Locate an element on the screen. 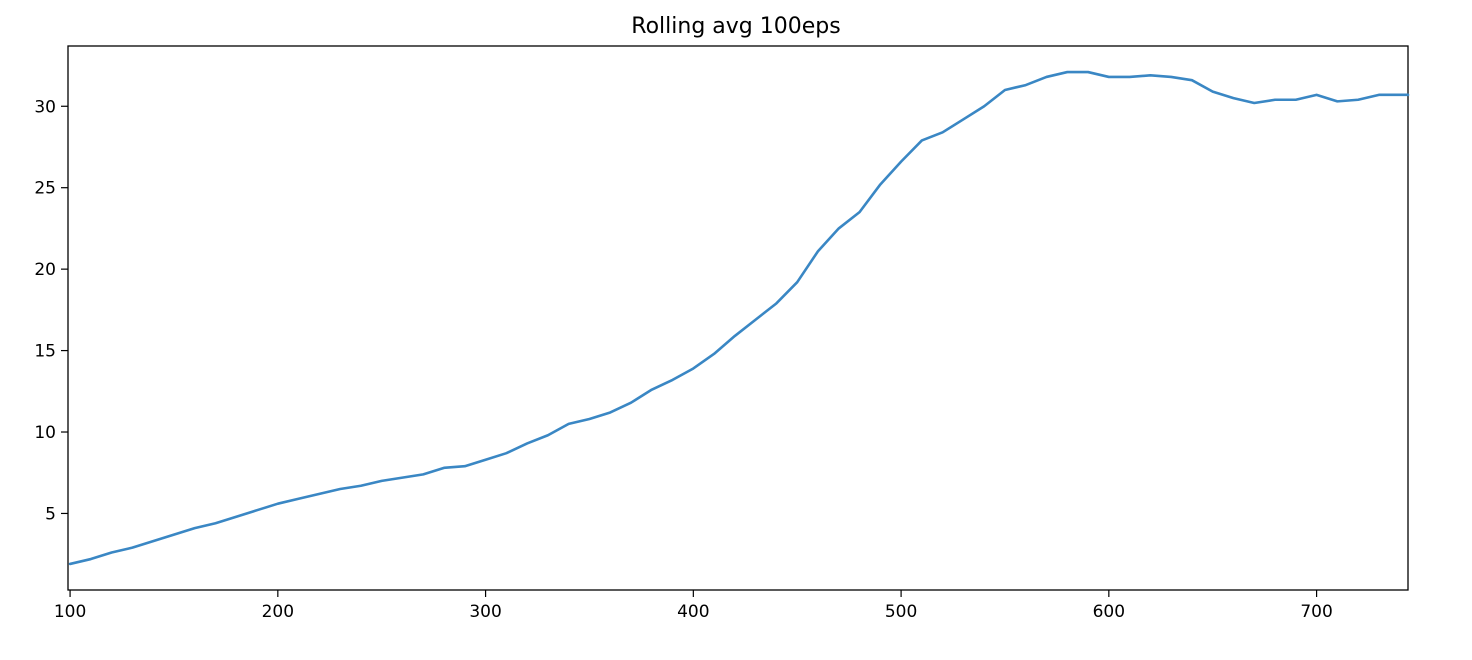 This screenshot has width=1472, height=660. y-tick-label: 25 is located at coordinates (45, 189).